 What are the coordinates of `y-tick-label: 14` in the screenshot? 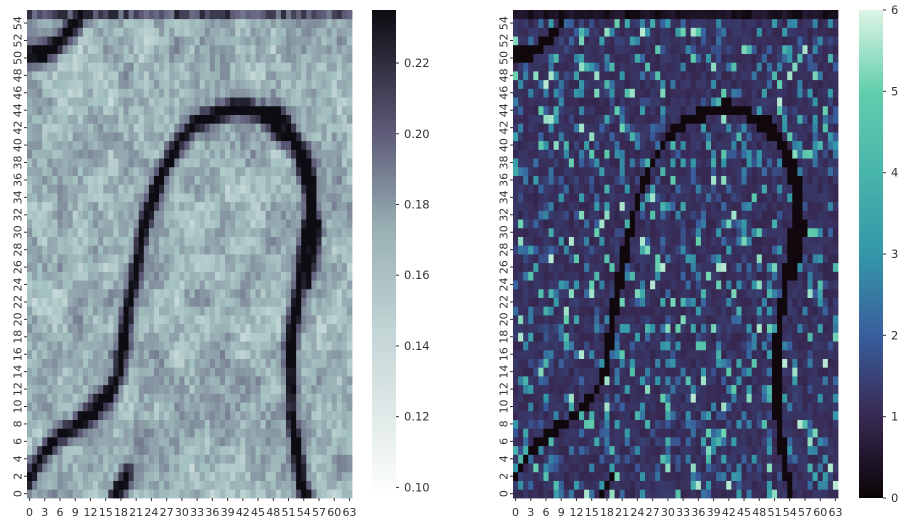 It's located at (18, 372).